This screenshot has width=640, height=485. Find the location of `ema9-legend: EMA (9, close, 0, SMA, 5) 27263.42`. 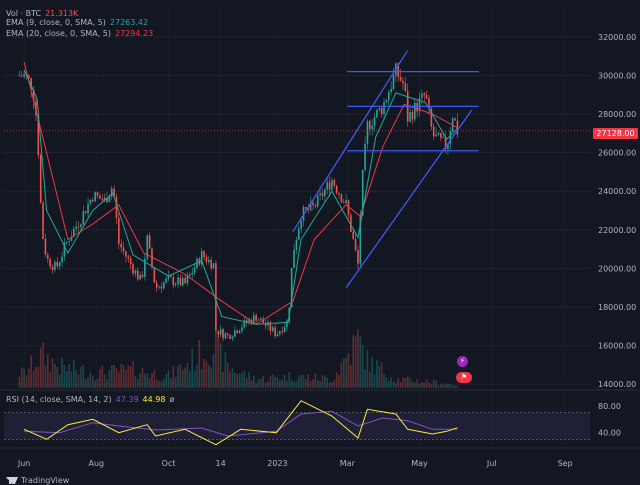

ema9-legend: EMA (9, close, 0, SMA, 5) 27263.42 is located at coordinates (77, 22).